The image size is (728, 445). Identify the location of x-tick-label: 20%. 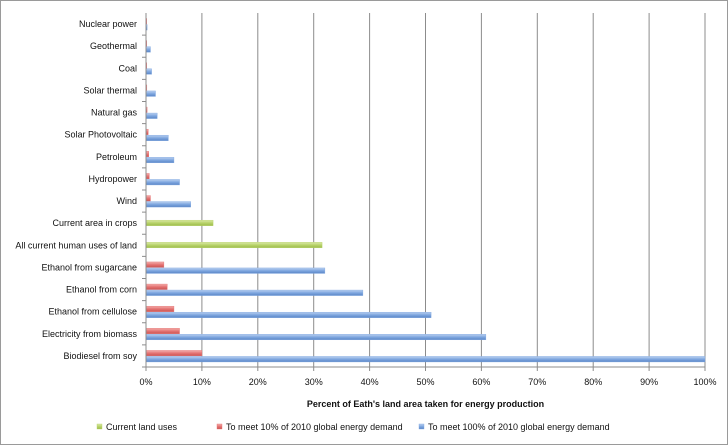
(258, 382).